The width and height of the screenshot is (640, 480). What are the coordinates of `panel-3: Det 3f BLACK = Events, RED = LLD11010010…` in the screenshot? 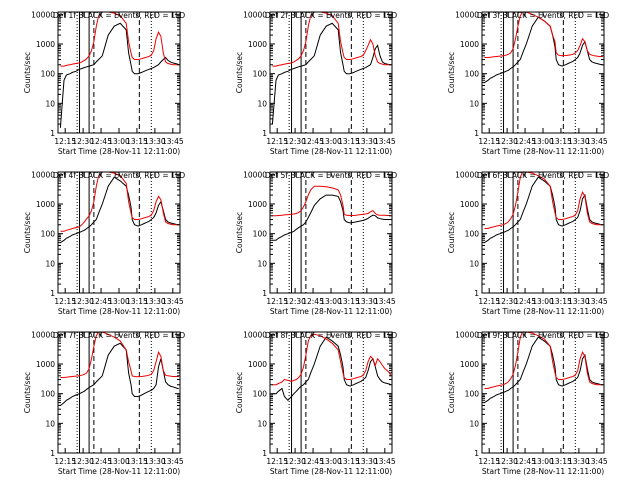 It's located at (528, 83).